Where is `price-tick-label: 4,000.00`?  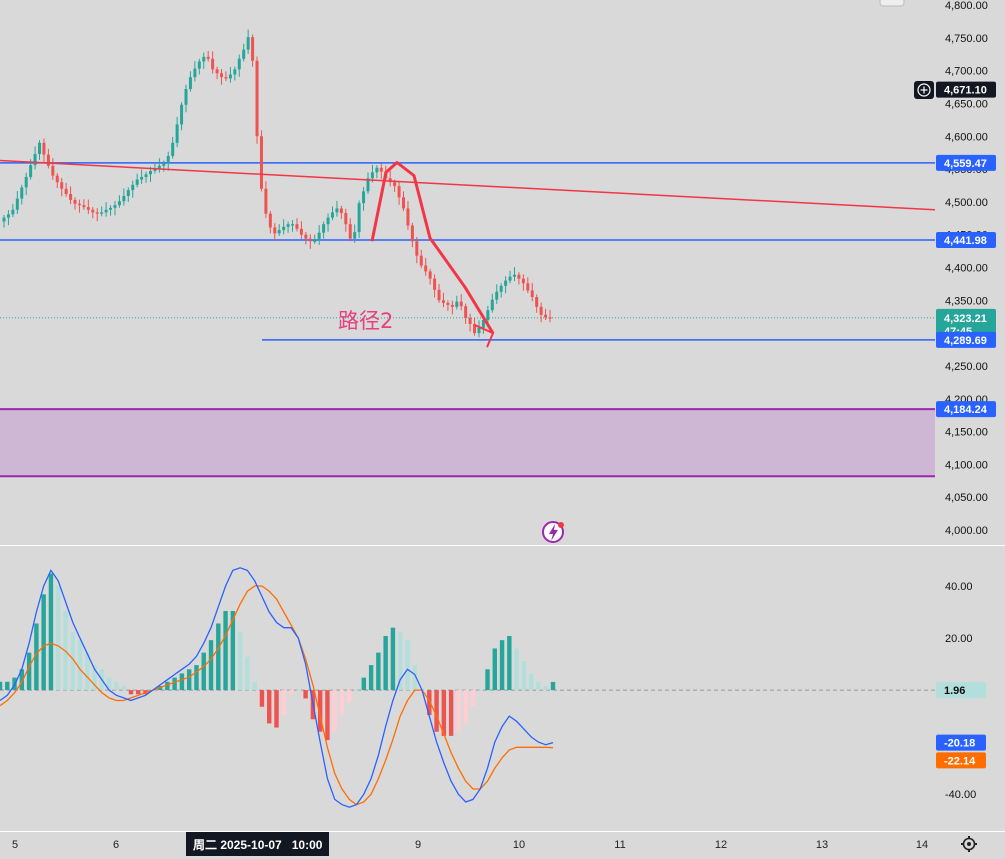 price-tick-label: 4,000.00 is located at coordinates (966, 531).